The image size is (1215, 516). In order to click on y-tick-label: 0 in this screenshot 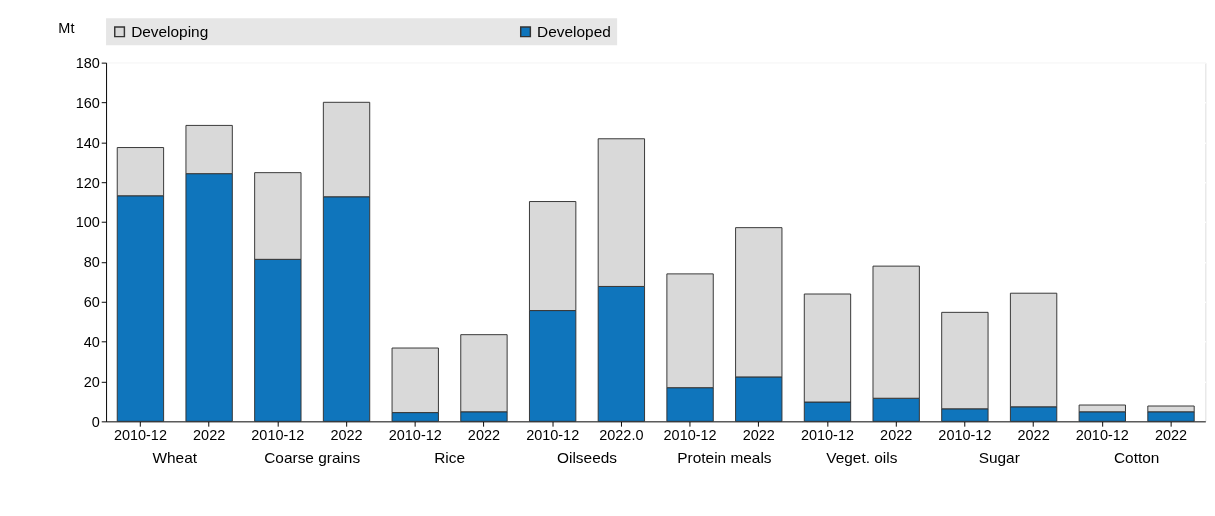, I will do `click(95, 421)`.